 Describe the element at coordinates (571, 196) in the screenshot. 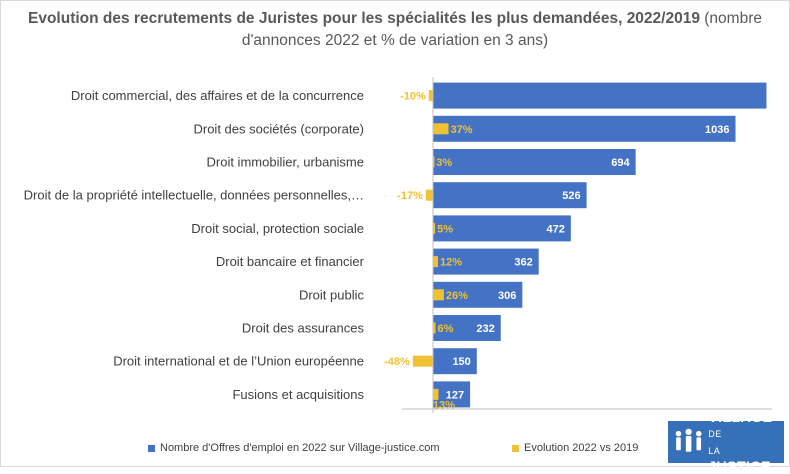

I see `bar-offers-value: 526` at that location.